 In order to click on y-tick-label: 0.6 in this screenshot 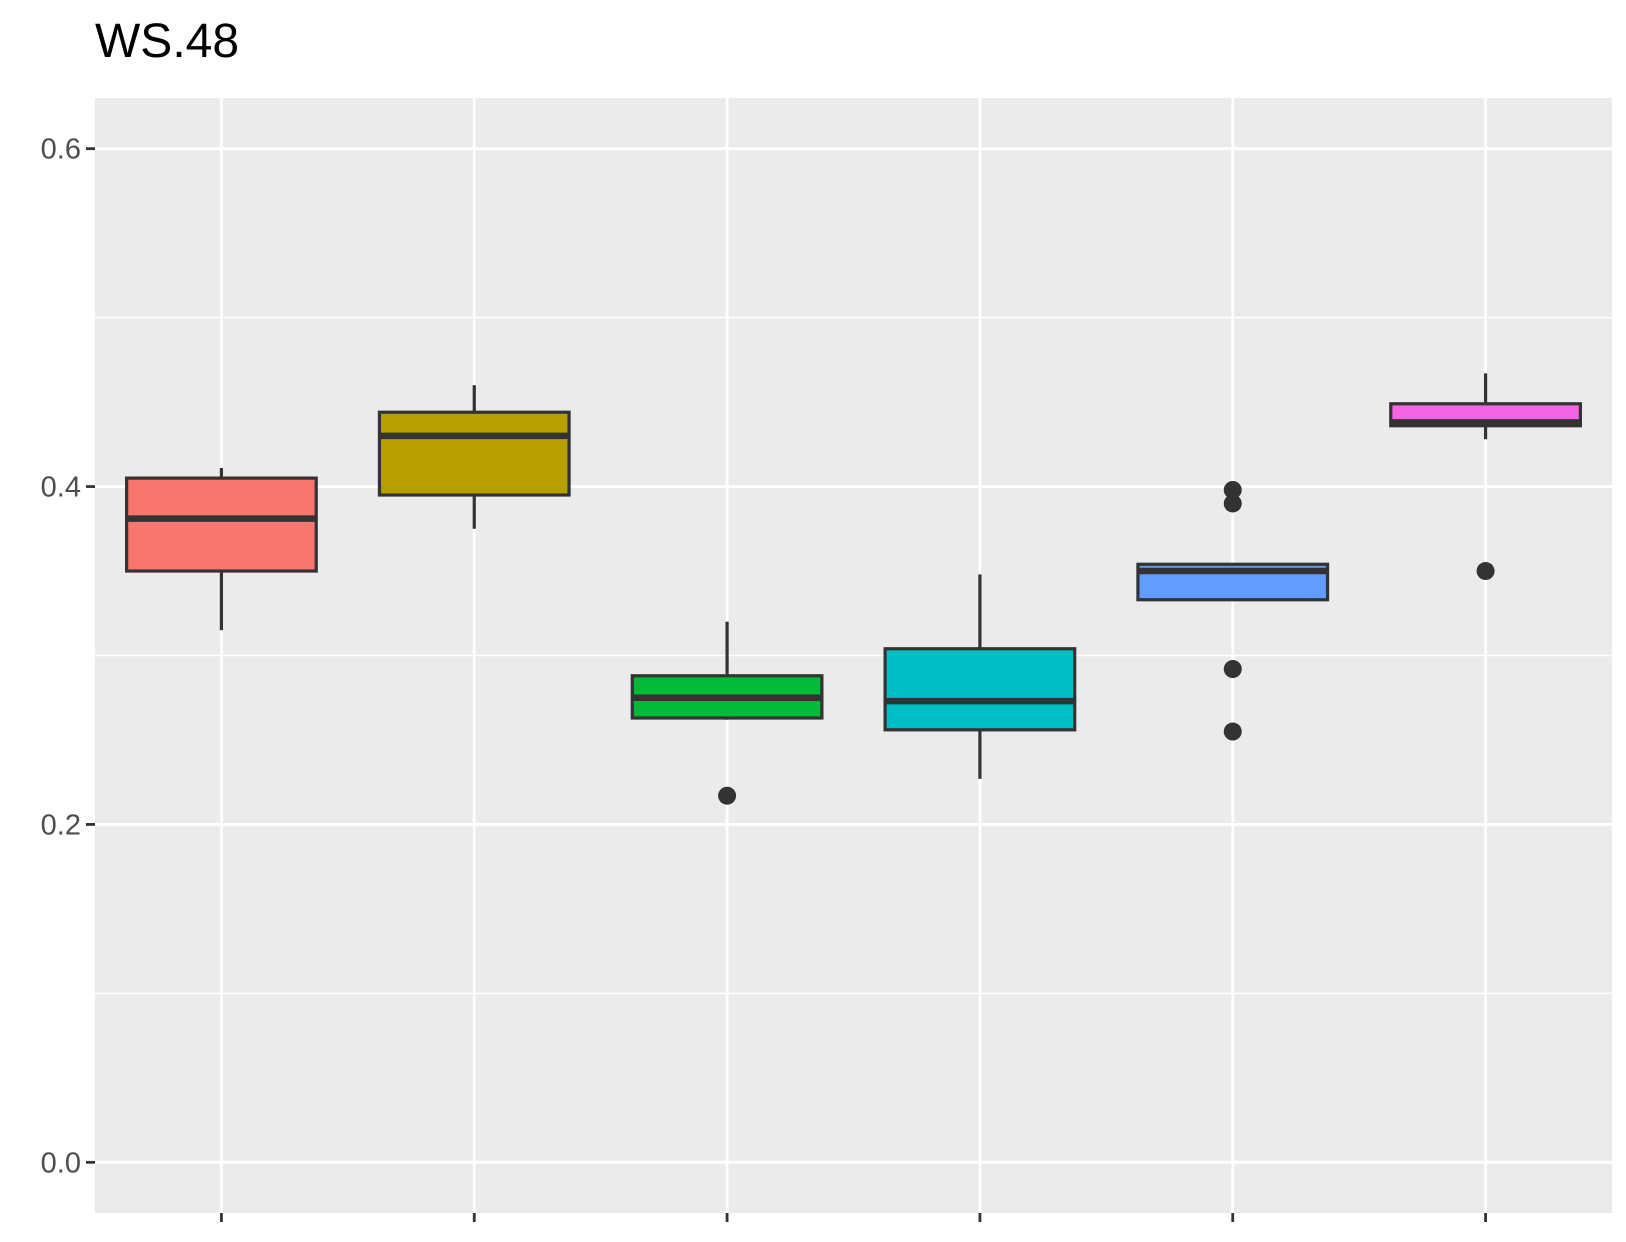, I will do `click(61, 150)`.